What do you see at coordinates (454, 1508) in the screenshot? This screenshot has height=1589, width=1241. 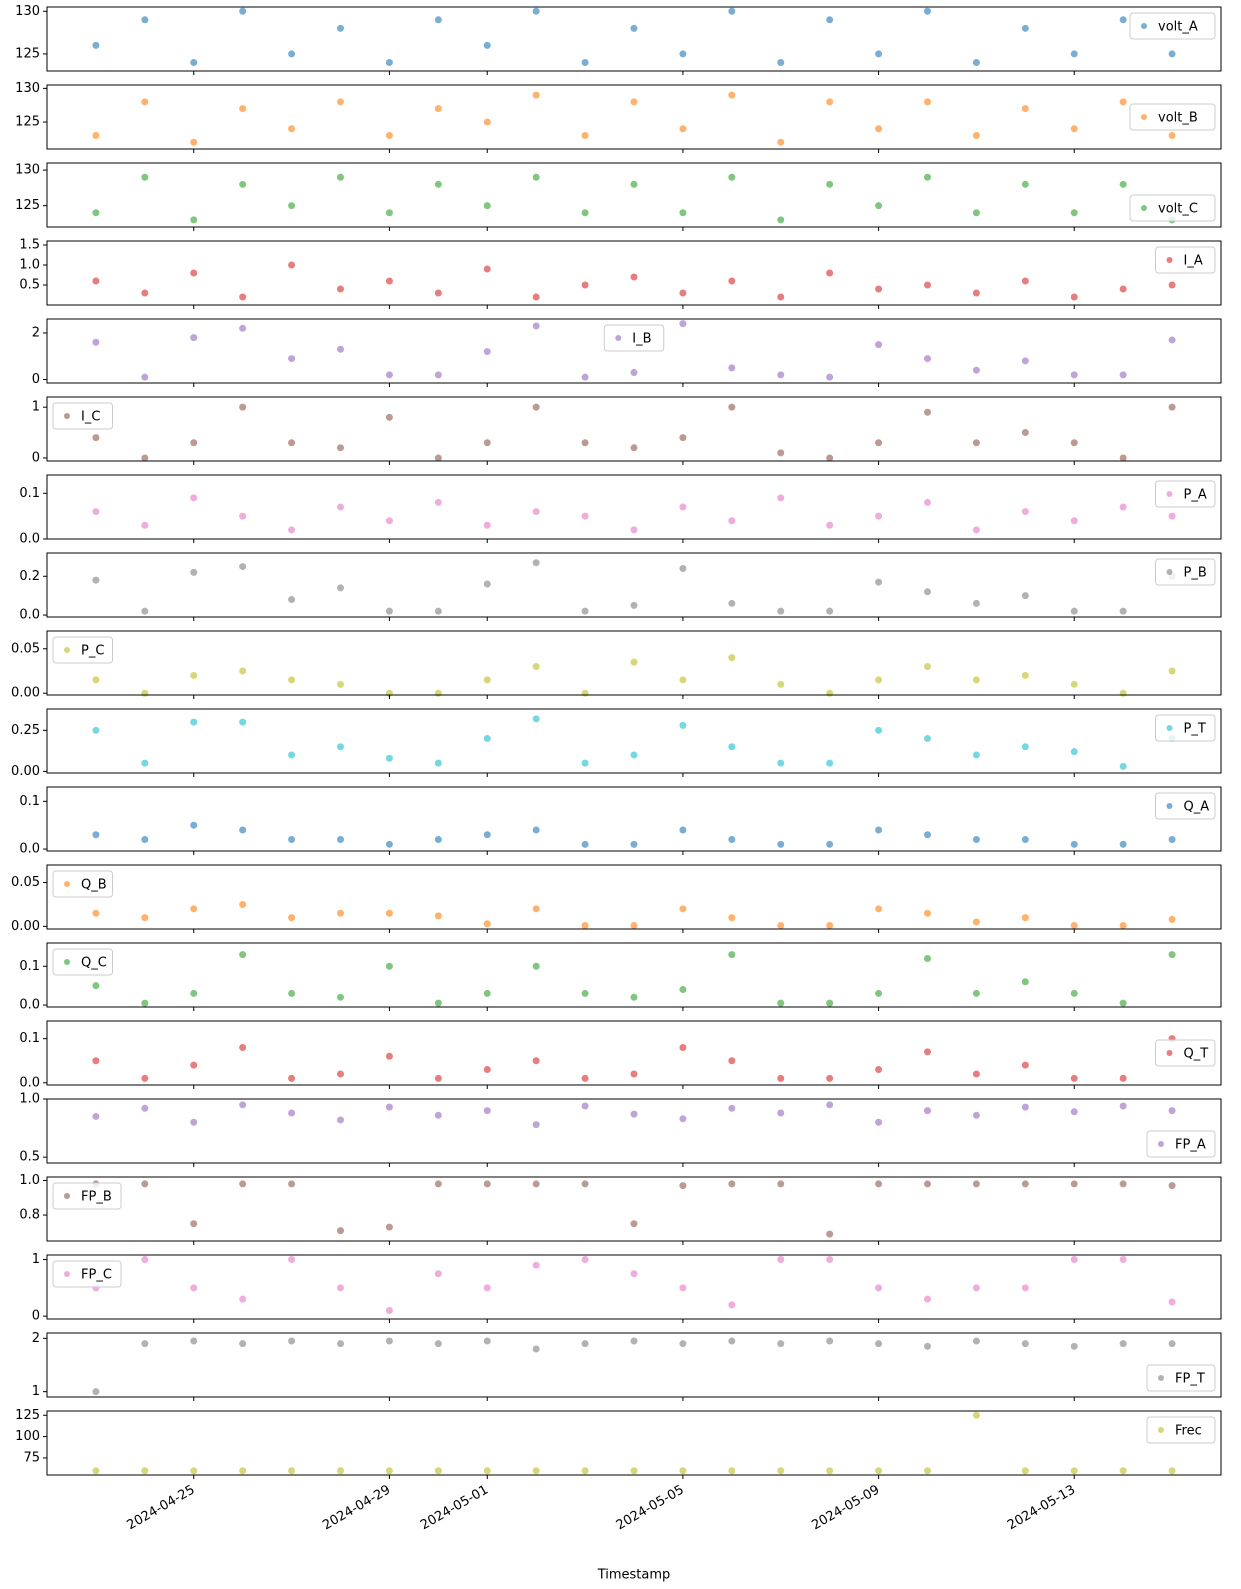 I see `x-tick-label: 2024-05-01` at bounding box center [454, 1508].